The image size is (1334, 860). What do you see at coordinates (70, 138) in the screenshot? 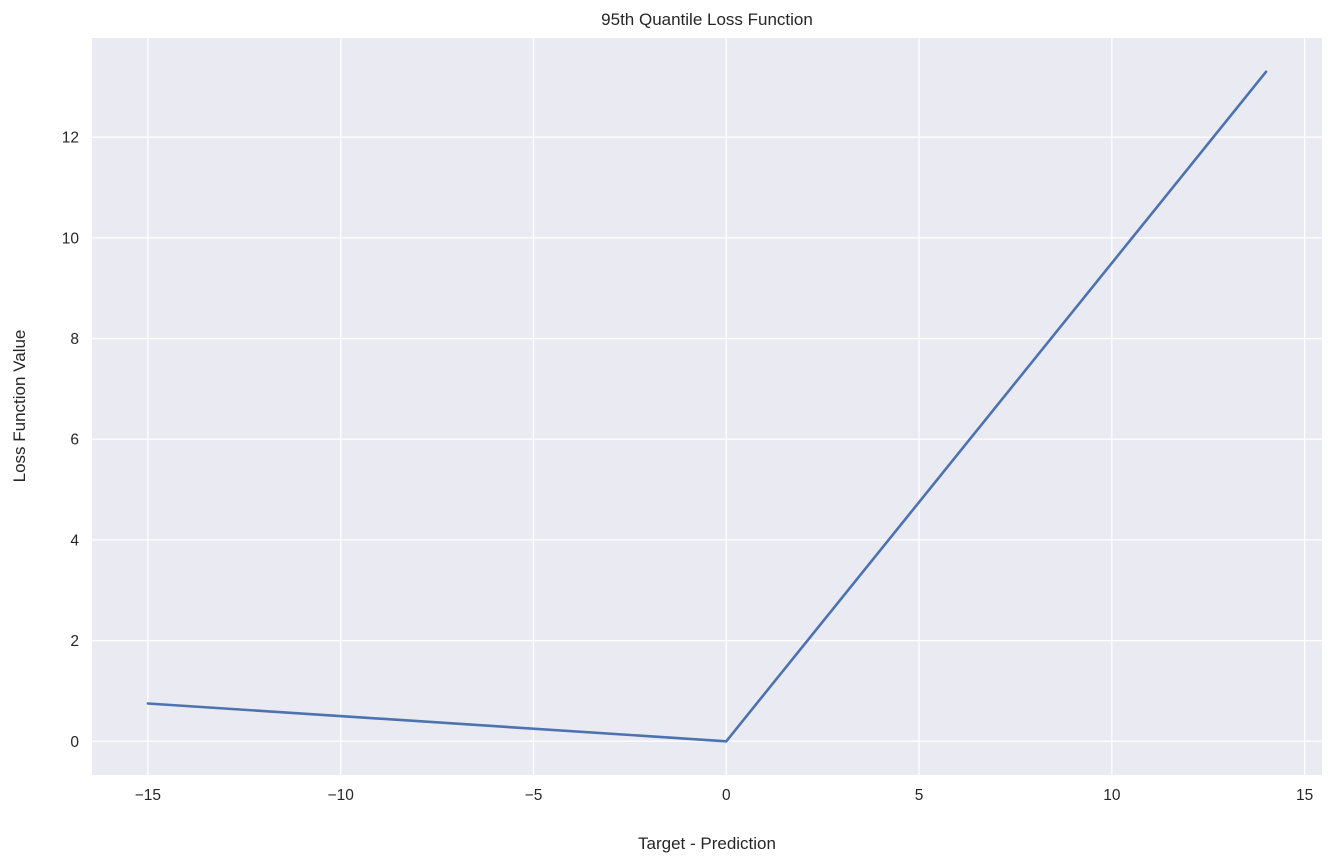
I see `y-tick-label: 12` at bounding box center [70, 138].